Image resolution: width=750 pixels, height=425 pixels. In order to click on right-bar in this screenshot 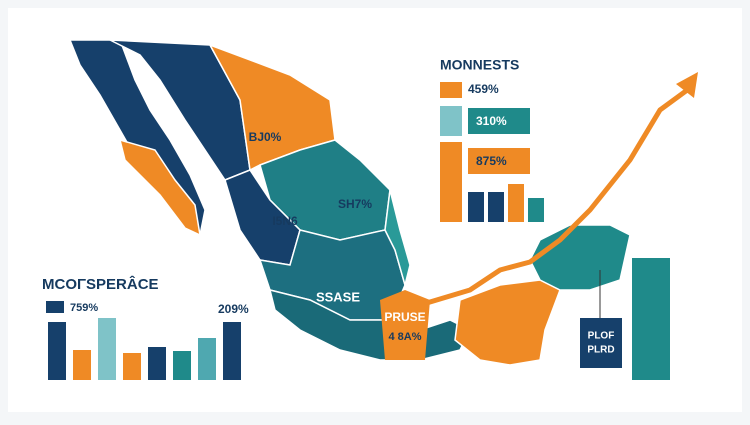, I will do `click(651, 319)`.